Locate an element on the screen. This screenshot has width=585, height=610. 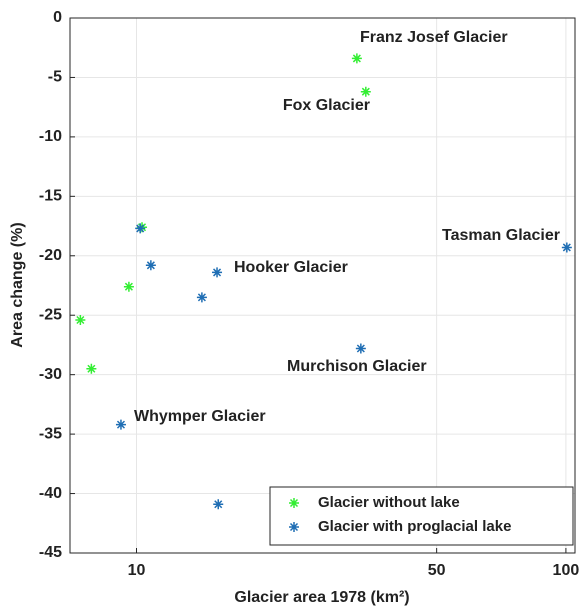
y-tick-label: -40 is located at coordinates (50, 493).